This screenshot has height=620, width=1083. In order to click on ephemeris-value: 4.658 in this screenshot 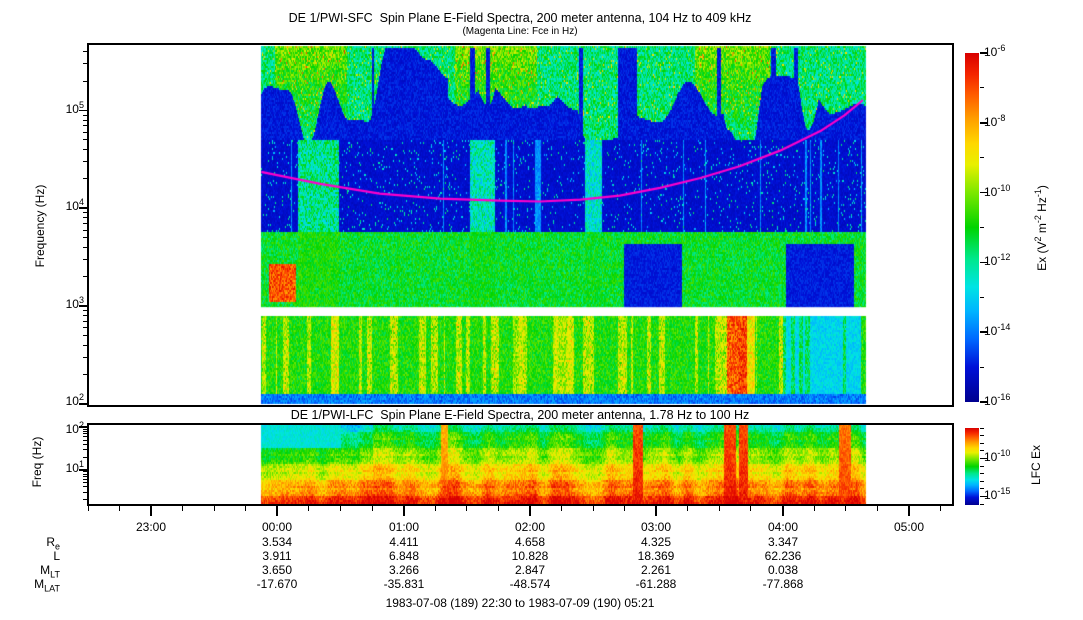, I will do `click(530, 542)`.